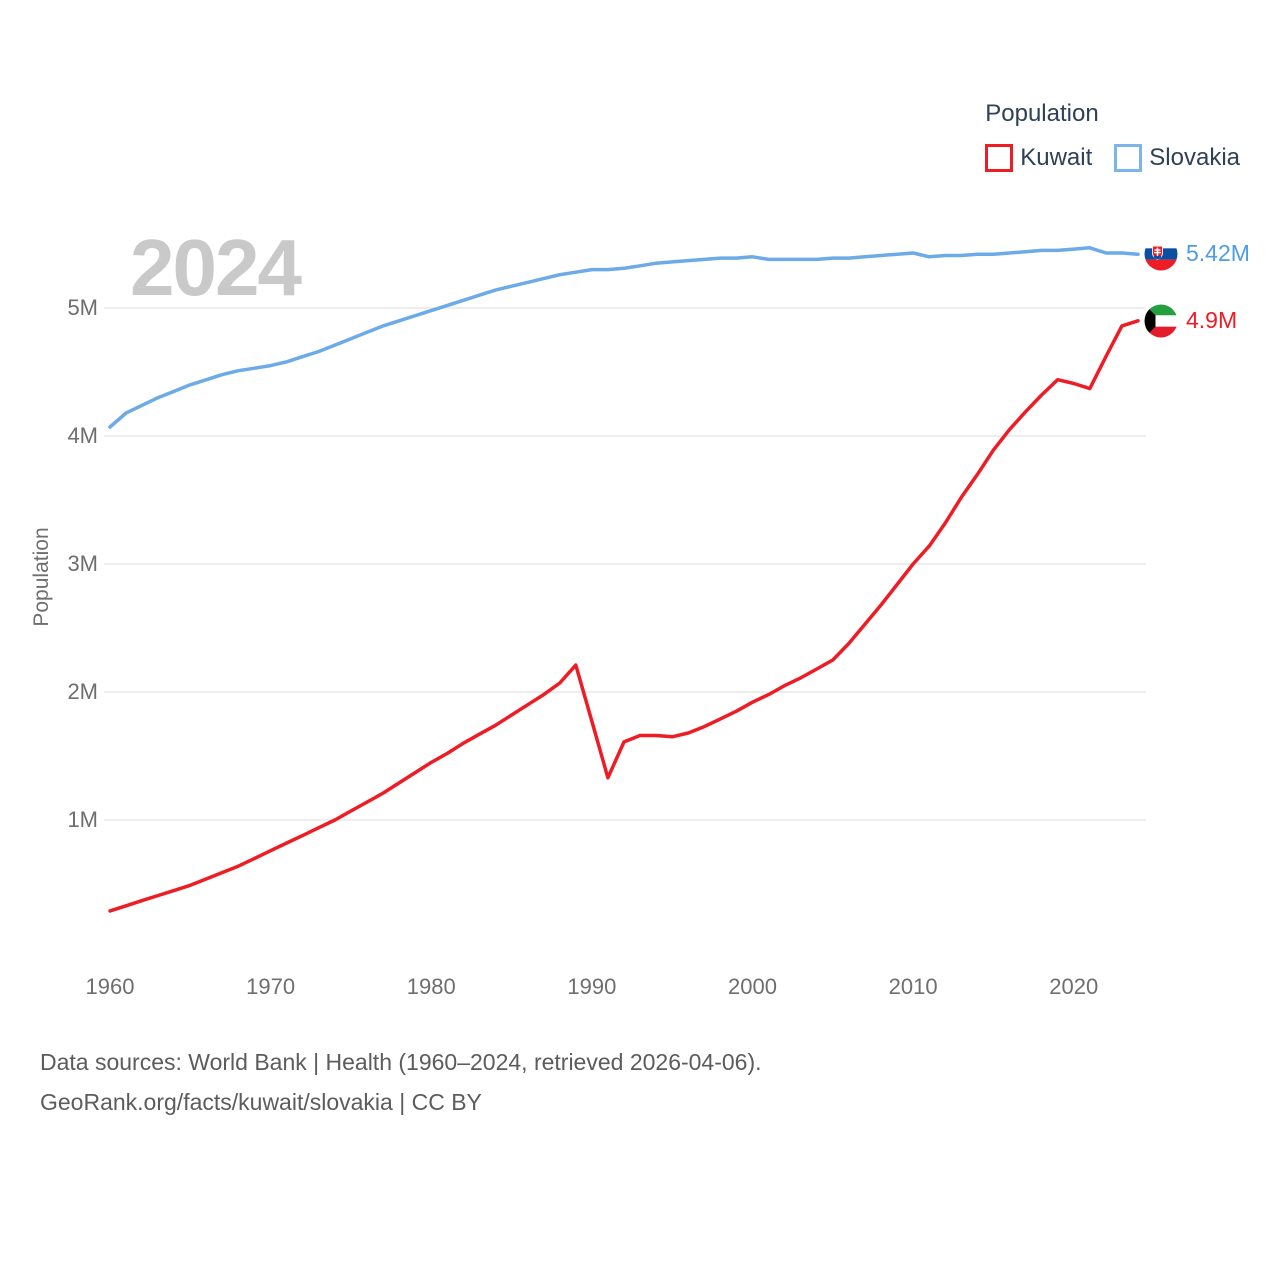  Describe the element at coordinates (82, 307) in the screenshot. I see `y-tick-label-5m: 5M` at that location.